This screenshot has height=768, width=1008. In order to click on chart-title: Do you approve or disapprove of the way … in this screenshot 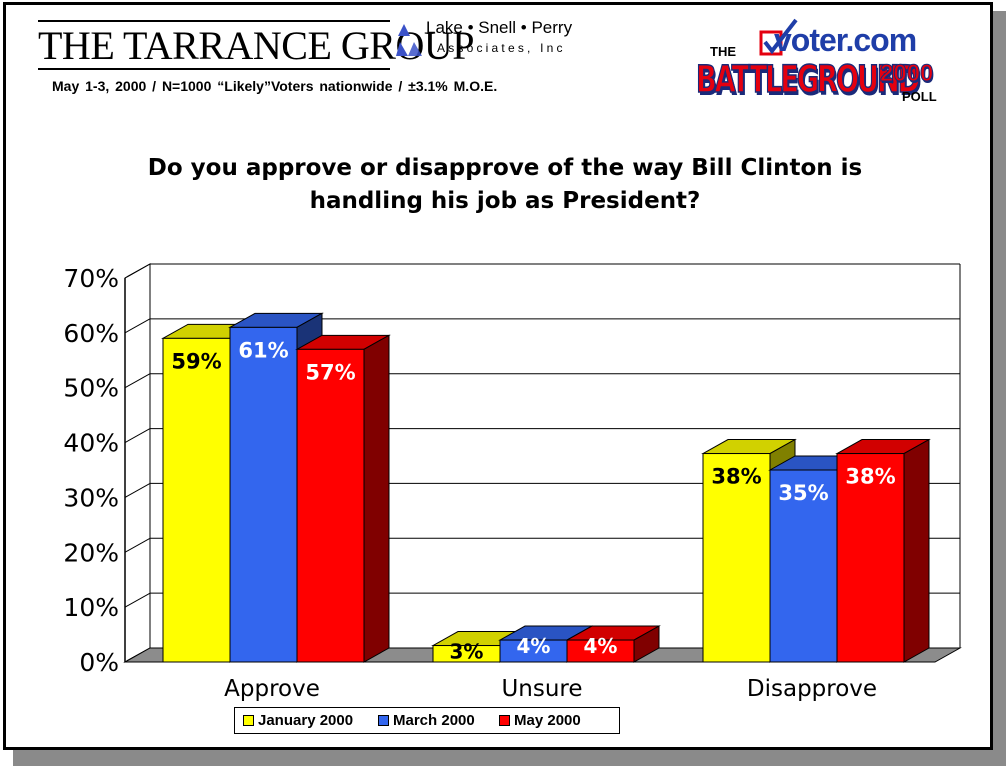, I will do `click(505, 184)`.